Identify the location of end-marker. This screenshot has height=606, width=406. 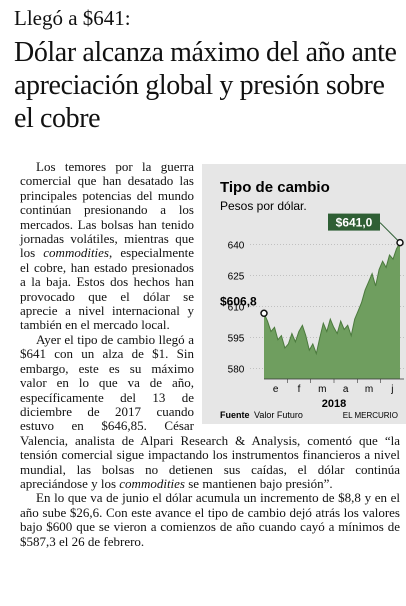
(400, 242).